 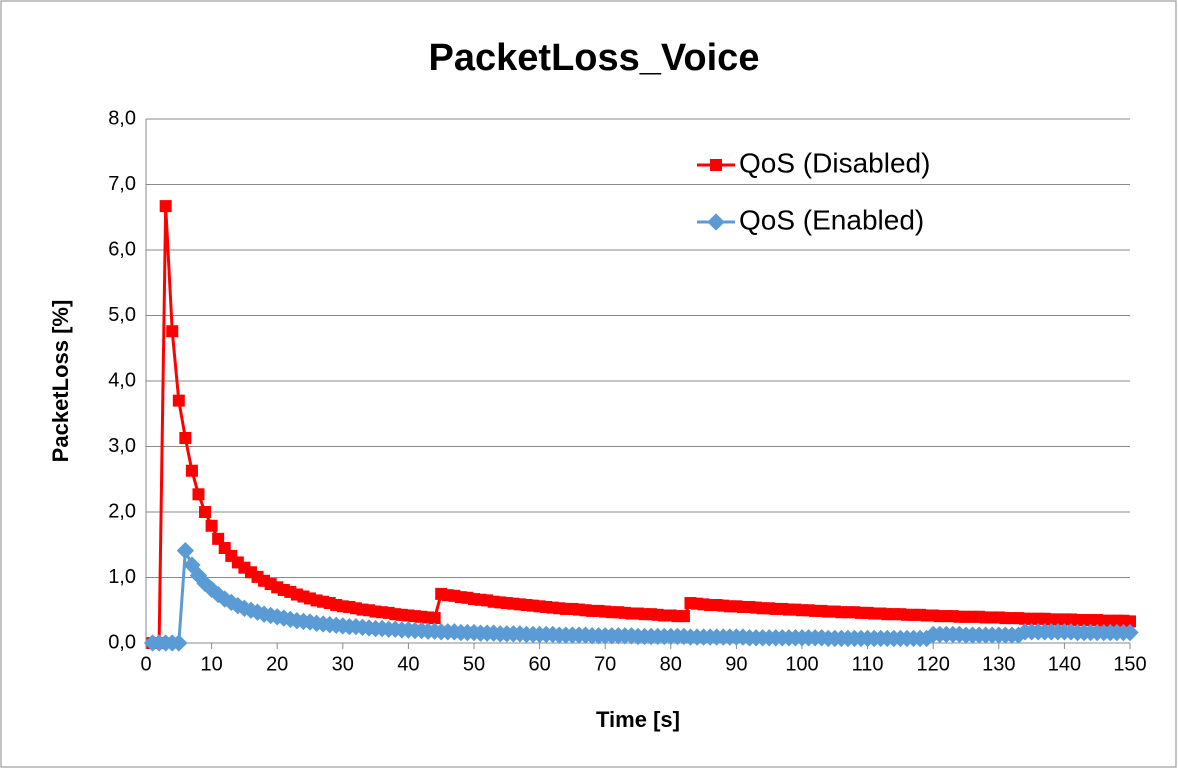 I want to click on x-axis-label: Time [s], so click(x=638, y=719).